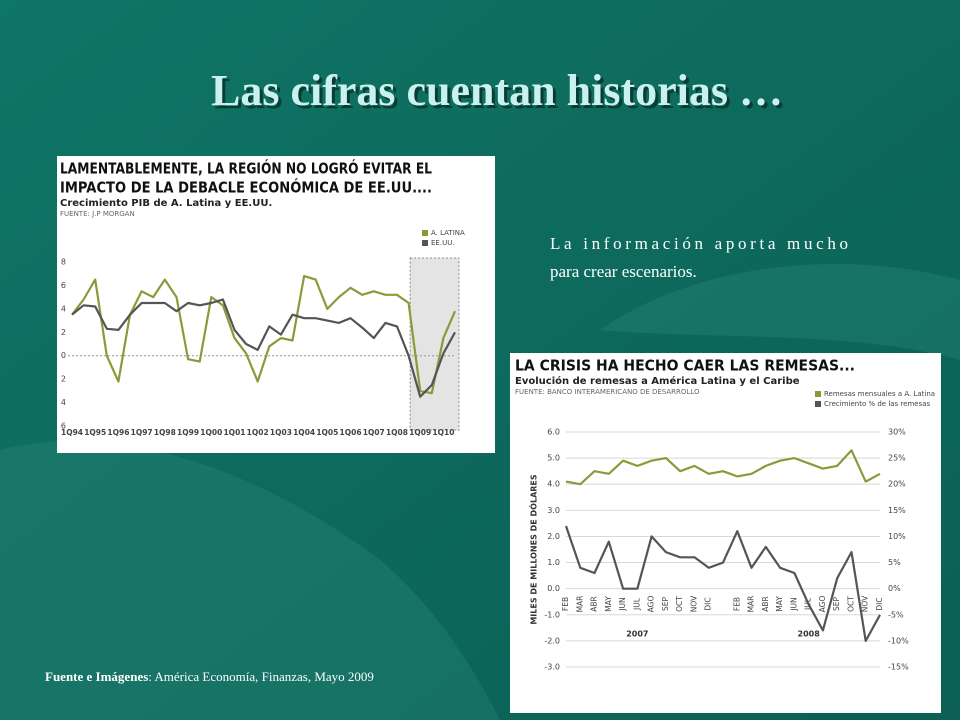 The width and height of the screenshot is (960, 720). I want to click on y2-tick-label: 15%, so click(897, 510).